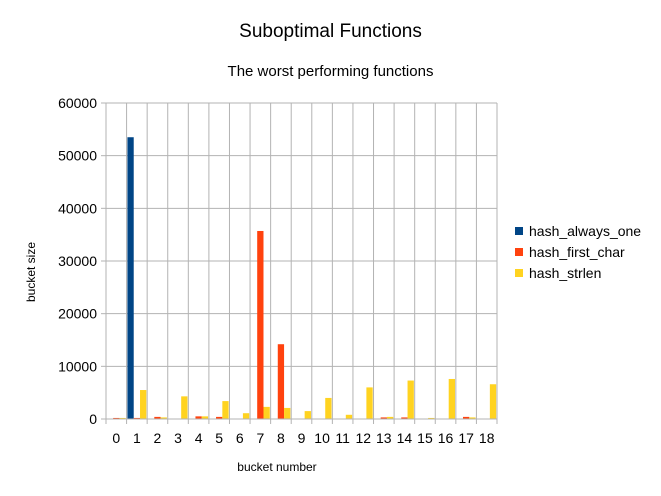 This screenshot has width=661, height=496. Describe the element at coordinates (137, 438) in the screenshot. I see `x-tick-label: 1` at that location.